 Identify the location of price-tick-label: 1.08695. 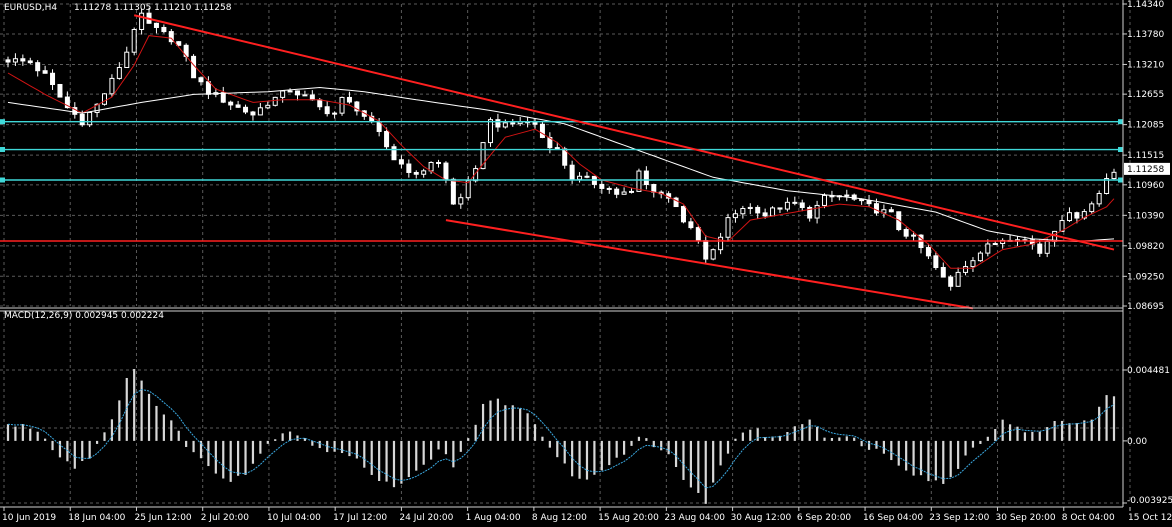
(1145, 307).